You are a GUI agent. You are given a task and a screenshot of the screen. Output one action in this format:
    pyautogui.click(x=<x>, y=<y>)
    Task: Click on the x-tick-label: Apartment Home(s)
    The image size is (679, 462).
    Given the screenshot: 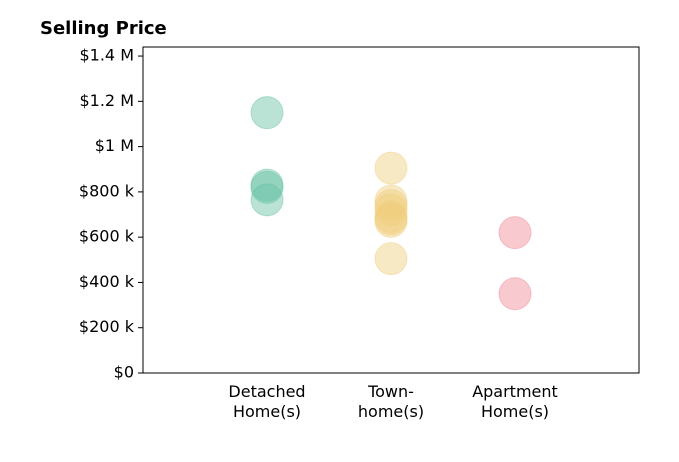 What is the action you would take?
    pyautogui.click(x=515, y=401)
    